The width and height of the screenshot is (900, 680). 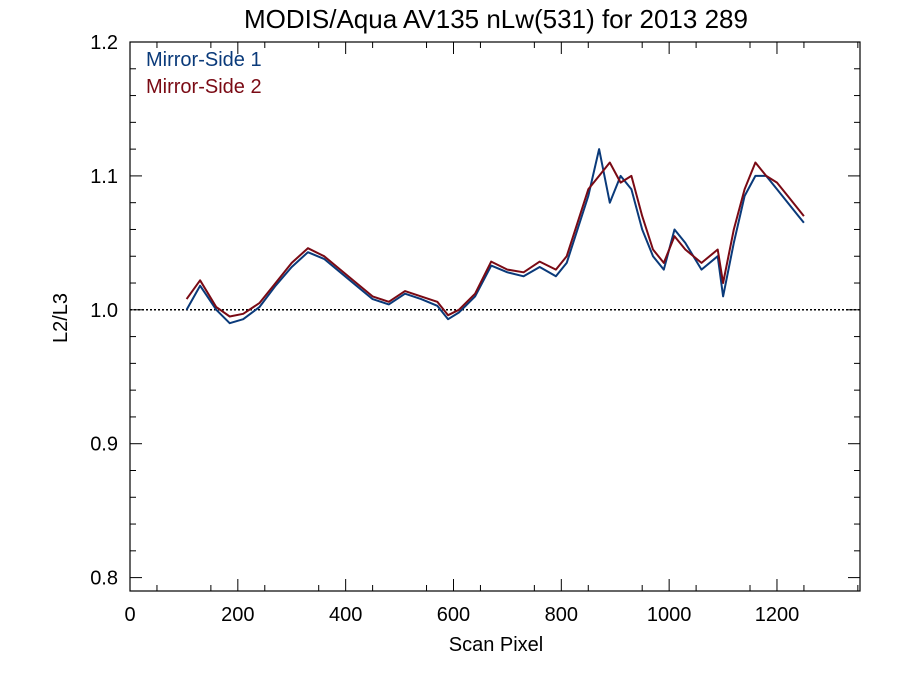 I want to click on x-tick-label: 400, so click(x=345, y=615).